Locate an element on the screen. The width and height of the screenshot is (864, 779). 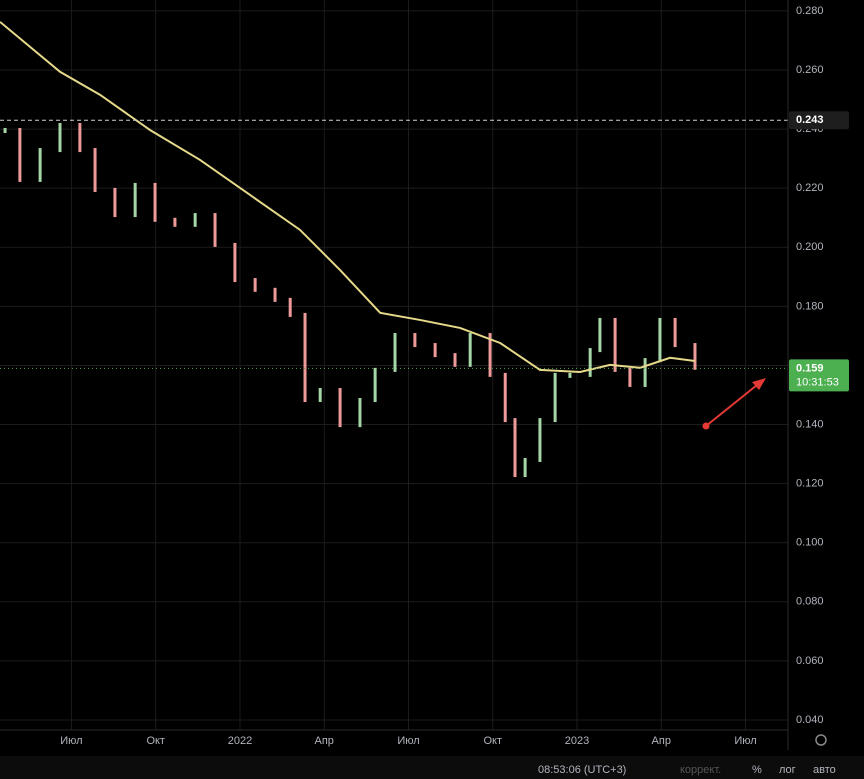
arrow-head is located at coordinates (759, 384).